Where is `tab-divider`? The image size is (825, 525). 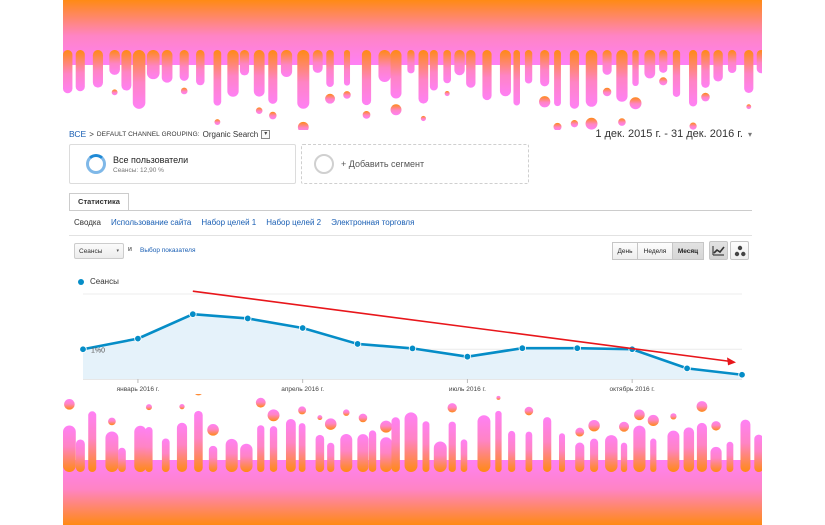
tab-divider is located at coordinates (410, 210).